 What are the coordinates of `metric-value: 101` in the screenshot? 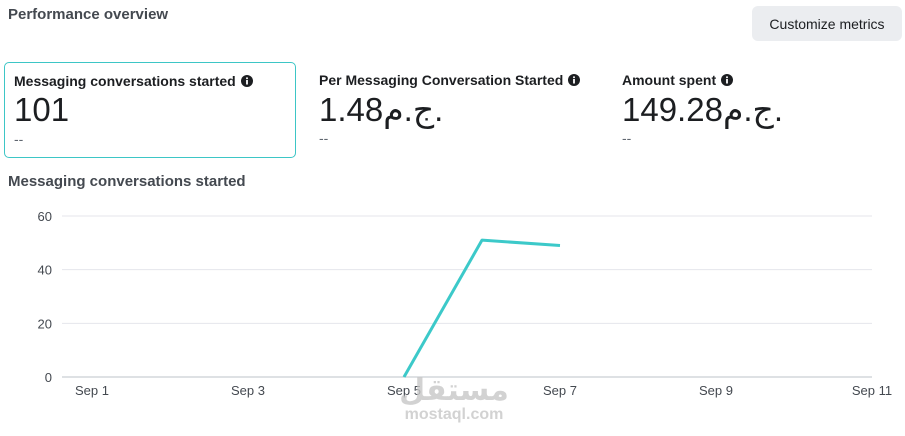 It's located at (42, 109).